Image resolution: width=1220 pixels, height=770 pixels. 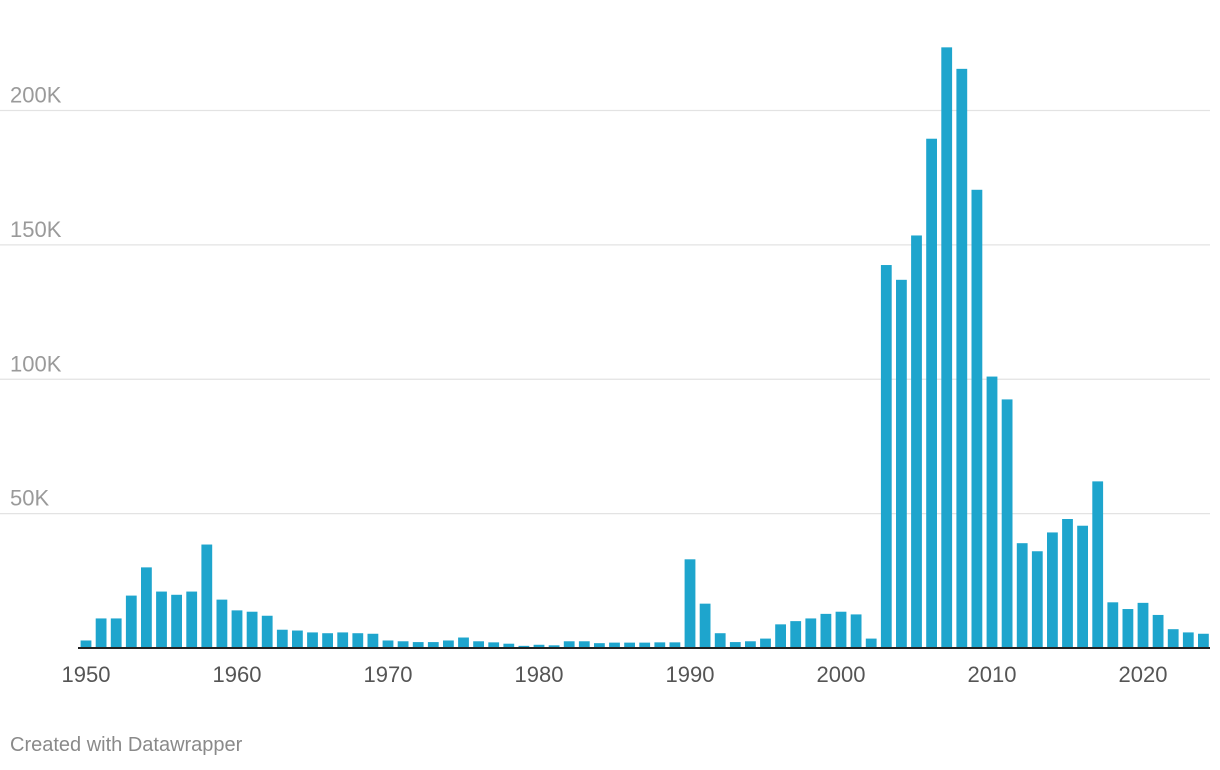 I want to click on bar-1973, so click(x=433, y=645).